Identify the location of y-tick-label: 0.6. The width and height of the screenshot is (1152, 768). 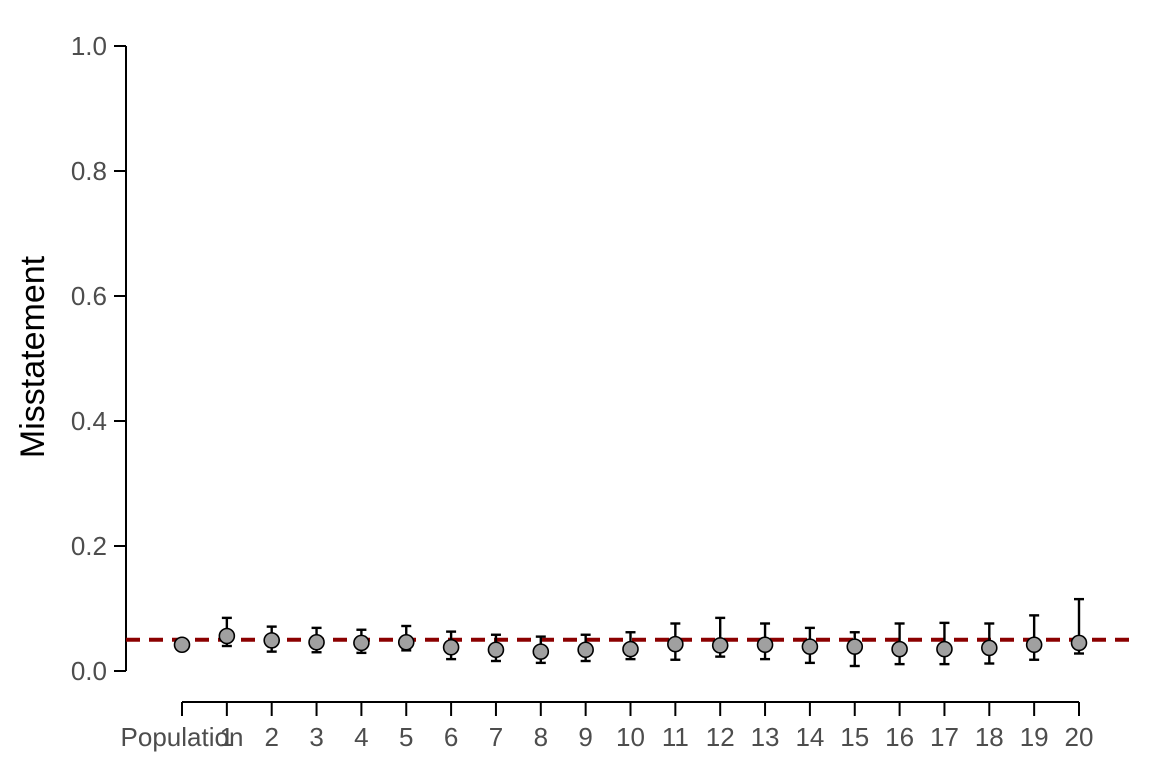
(89, 296).